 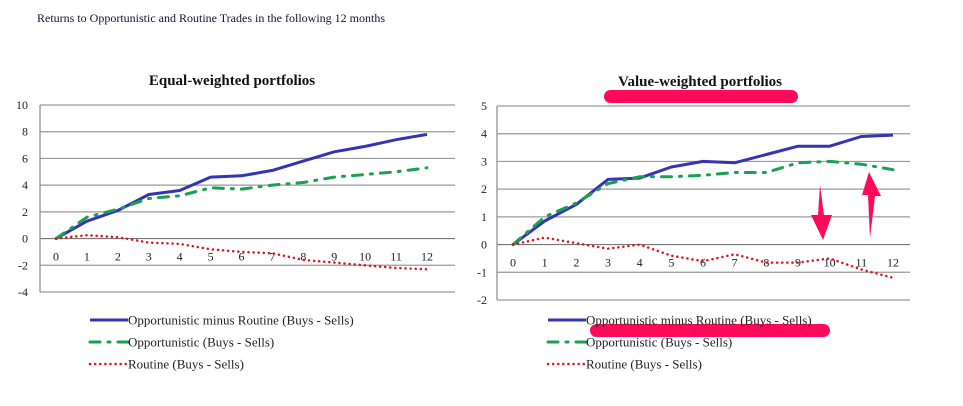 I want to click on title-highlight, so click(x=701, y=96).